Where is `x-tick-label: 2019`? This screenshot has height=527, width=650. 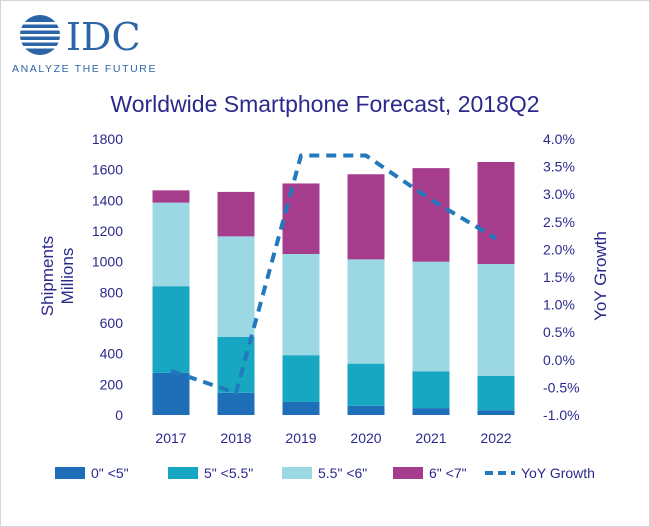
x-tick-label: 2019 is located at coordinates (300, 438).